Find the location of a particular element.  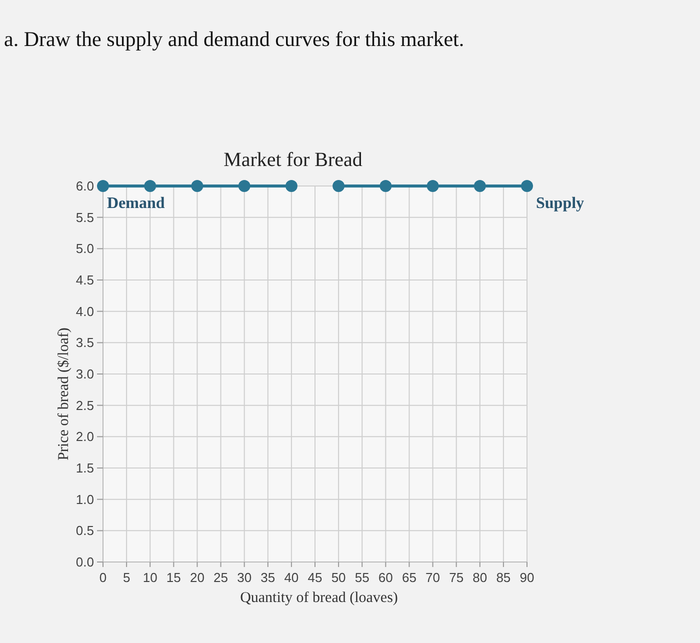

x-tick-label: 50 is located at coordinates (338, 577).